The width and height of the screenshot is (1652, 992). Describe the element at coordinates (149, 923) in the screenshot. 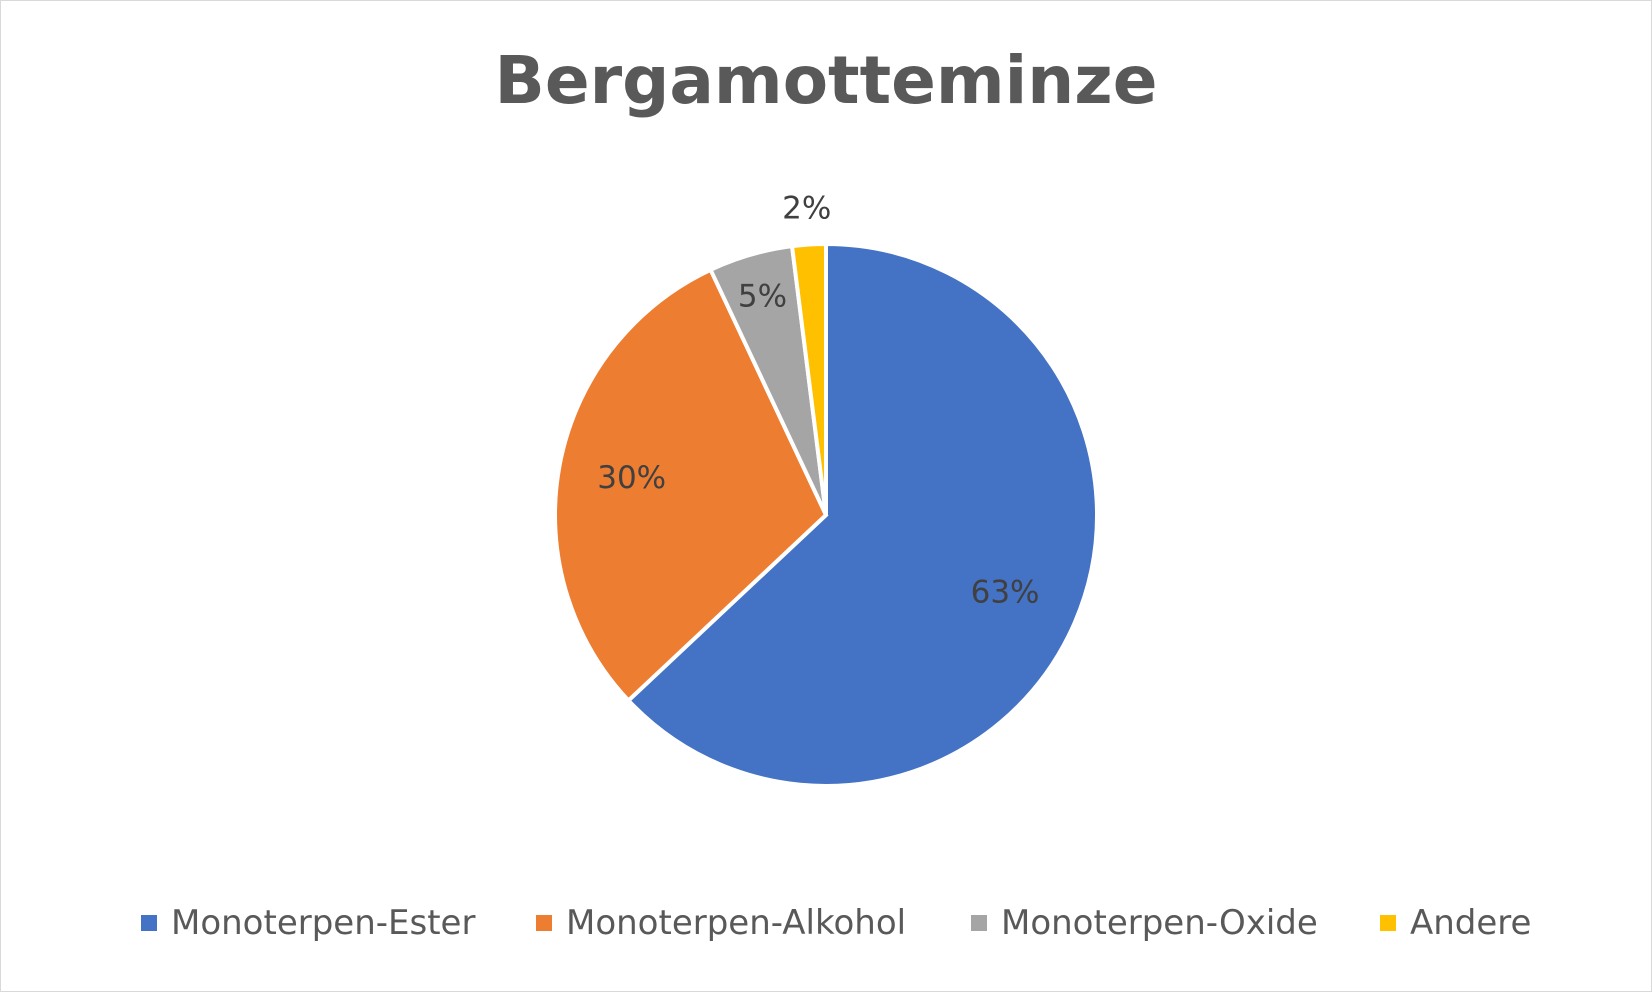

I see `legend-swatch-monoterpen-ester` at that location.